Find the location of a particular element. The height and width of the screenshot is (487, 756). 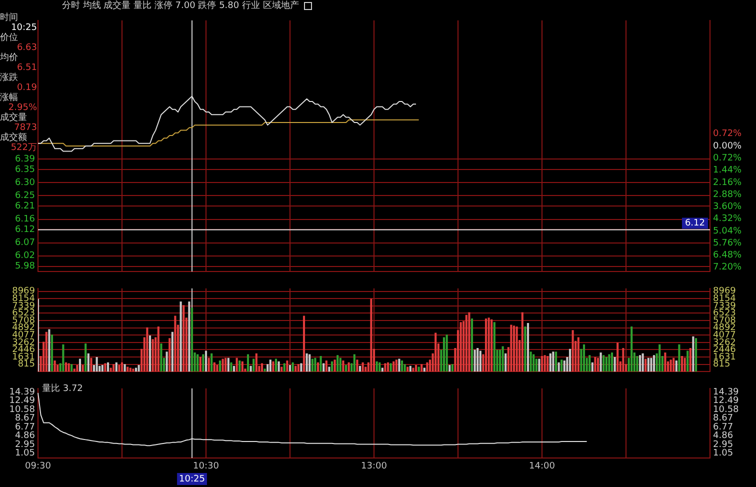

y-tick-label: 6.30 is located at coordinates (25, 183).